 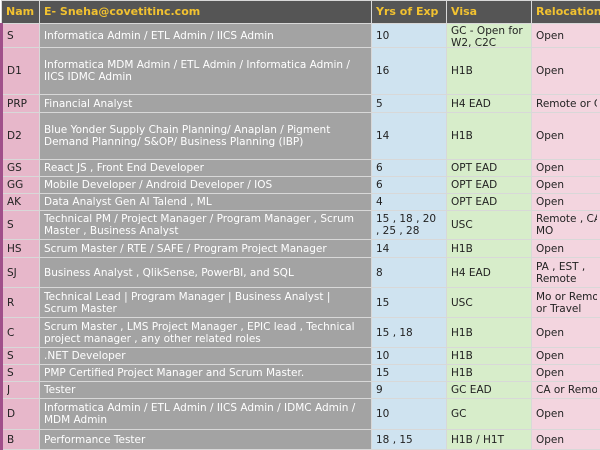 What do you see at coordinates (95, 439) in the screenshot?
I see `role-text: Performance Tester` at bounding box center [95, 439].